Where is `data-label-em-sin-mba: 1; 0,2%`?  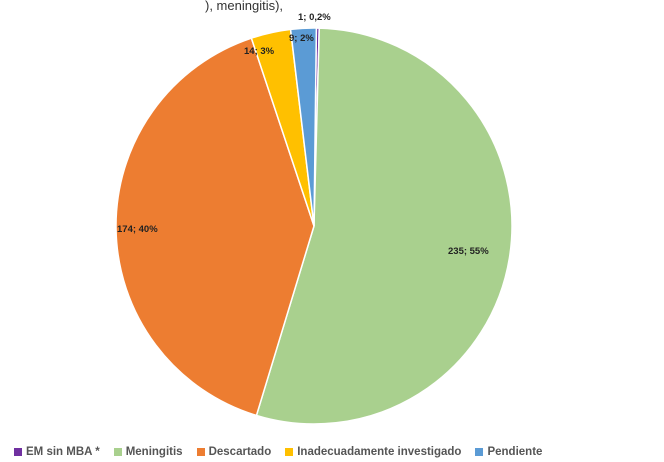
data-label-em-sin-mba: 1; 0,2% is located at coordinates (314, 17).